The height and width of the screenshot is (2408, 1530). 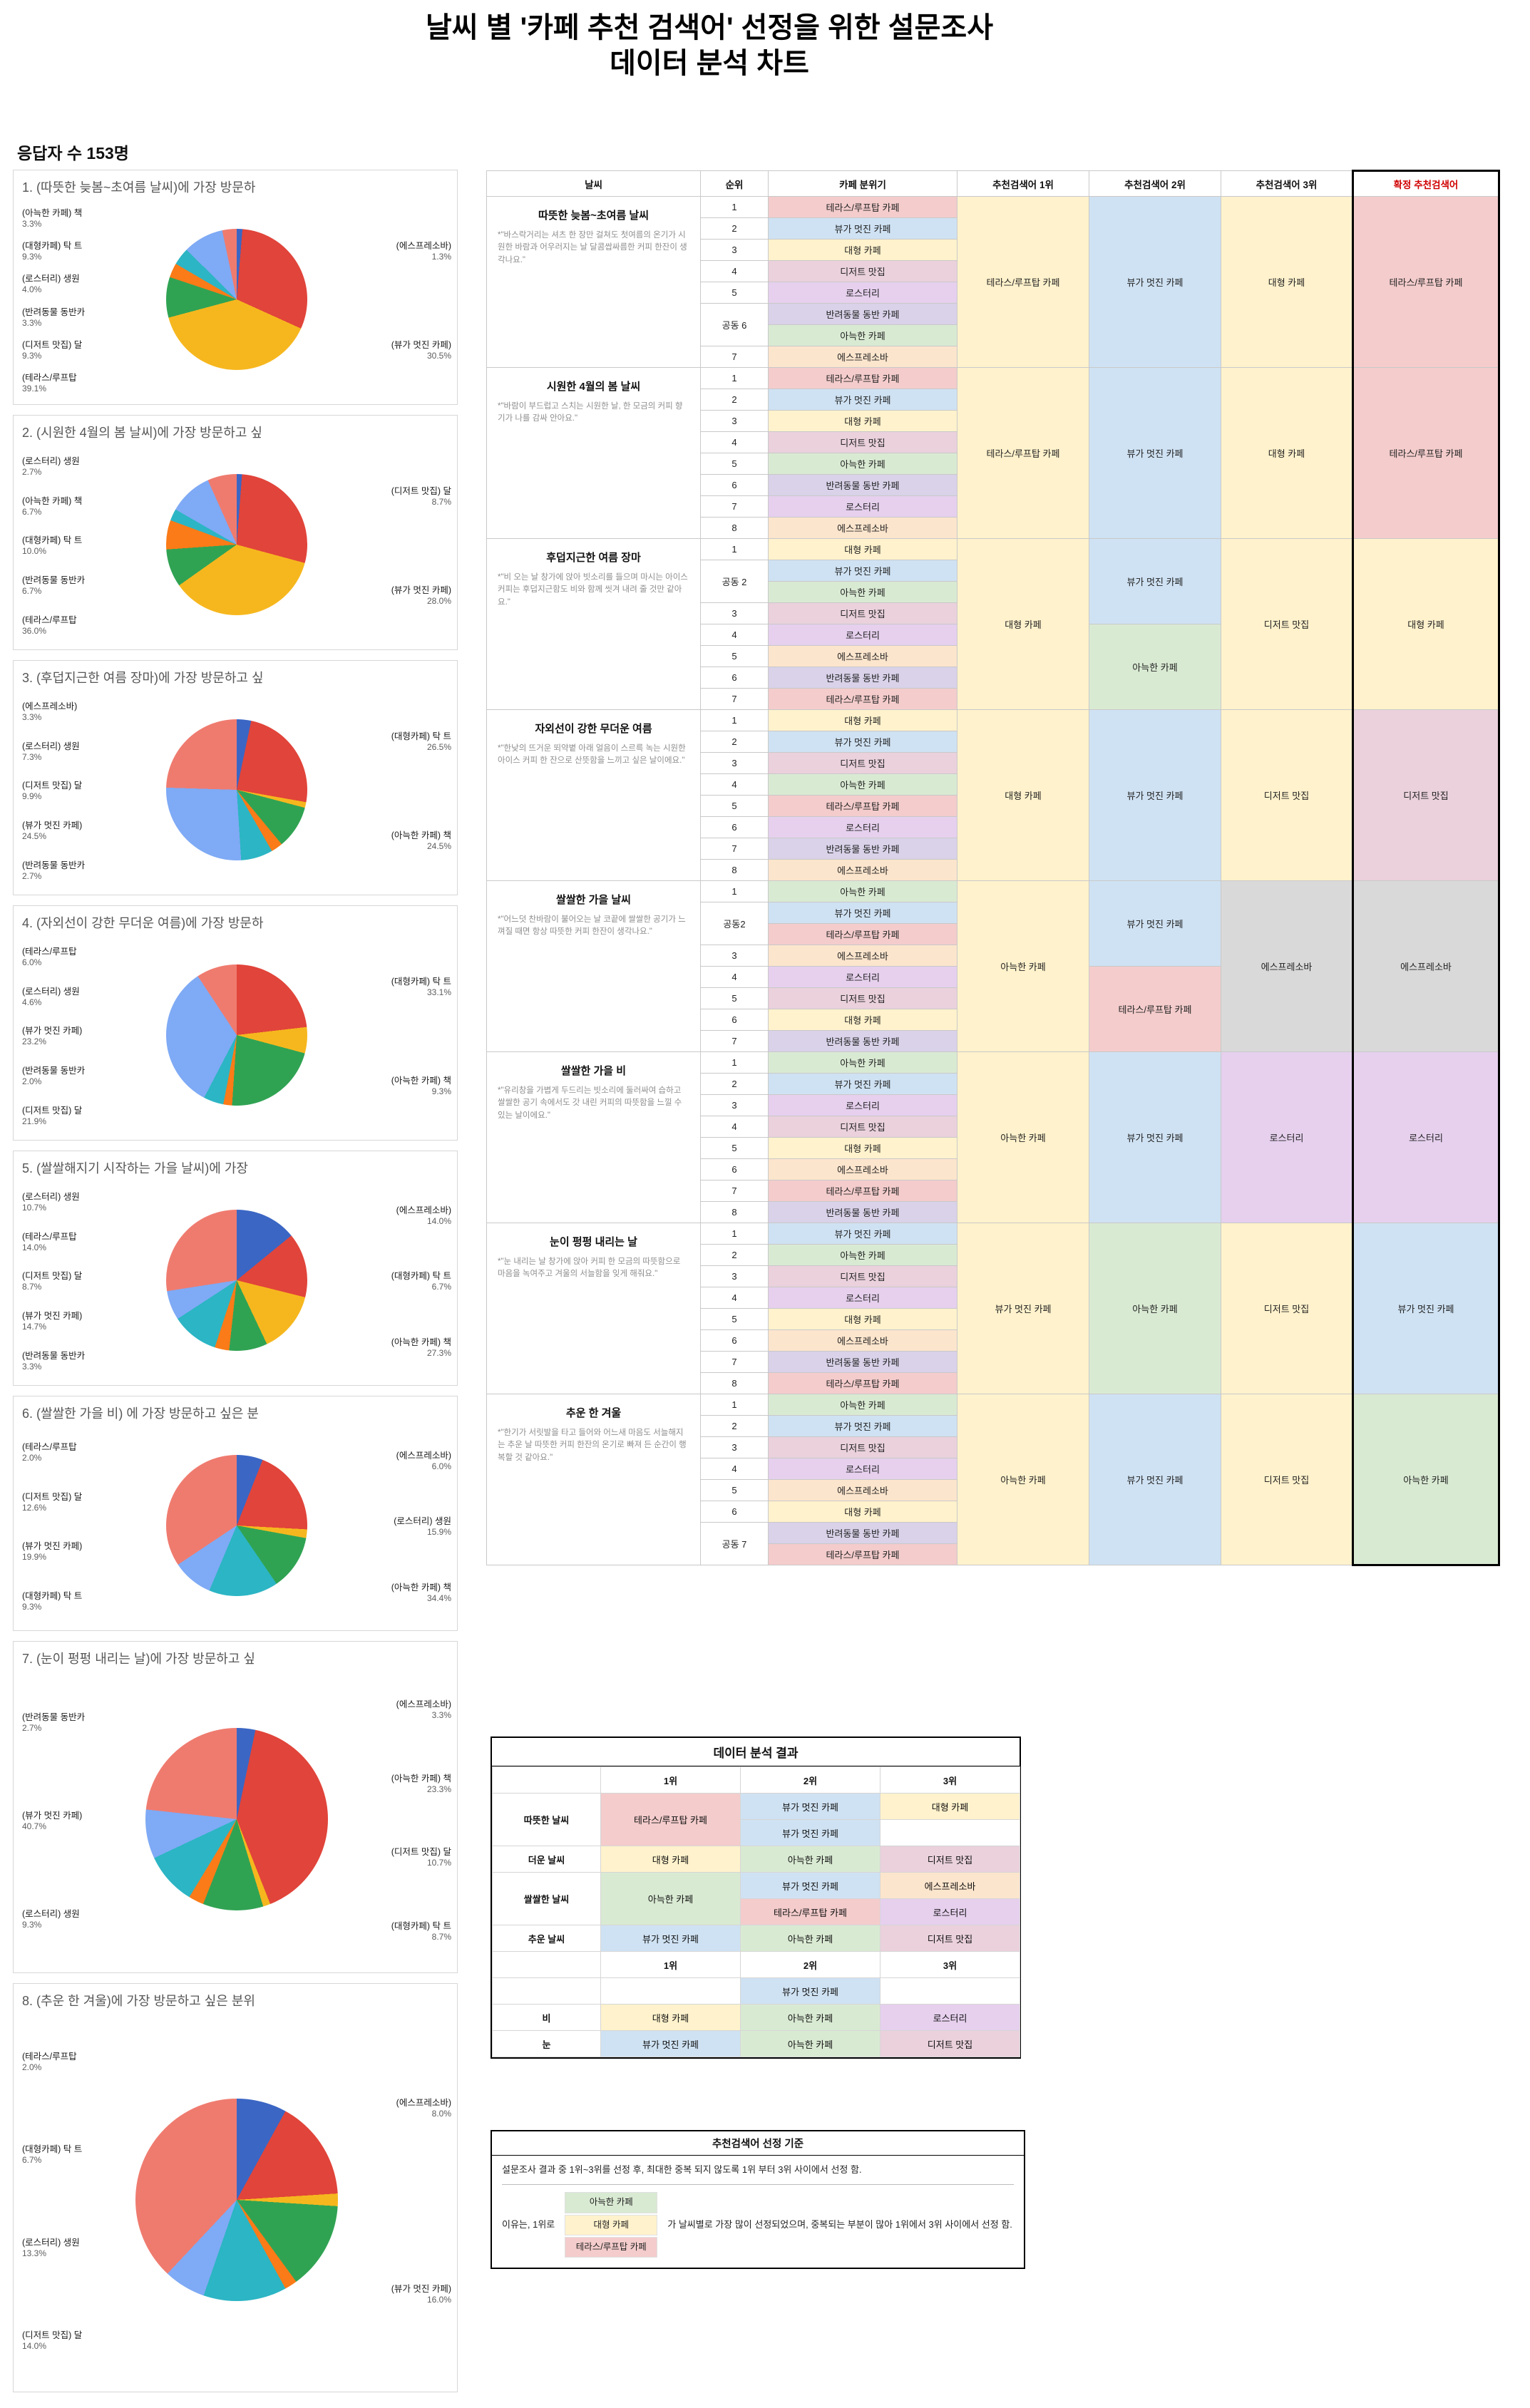 I want to click on rank-cell: 1, so click(x=734, y=1062).